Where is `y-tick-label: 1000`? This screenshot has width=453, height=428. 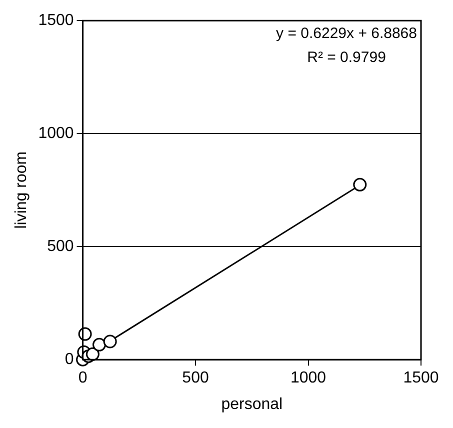 y-tick-label: 1000 is located at coordinates (56, 133).